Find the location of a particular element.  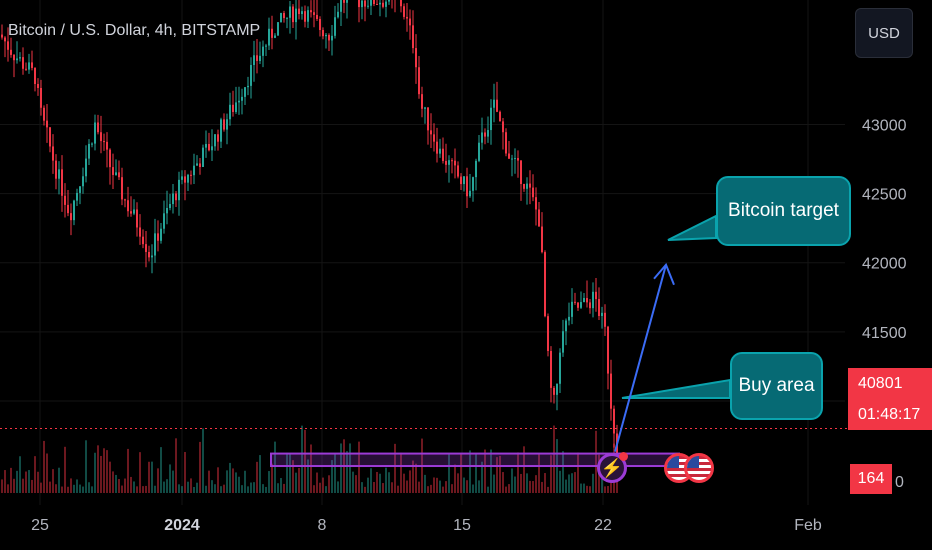

us-flag-icon is located at coordinates (699, 468).